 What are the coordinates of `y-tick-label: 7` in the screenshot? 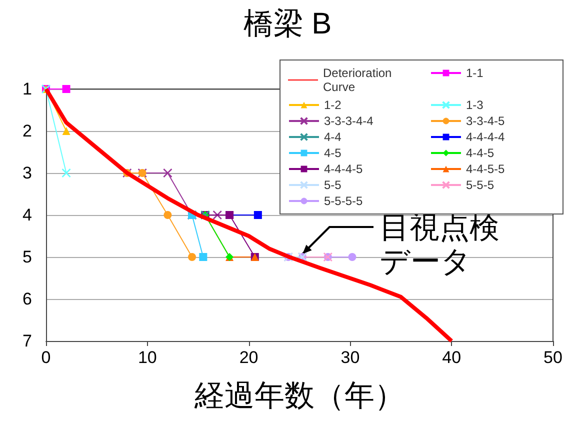 It's located at (27, 341).